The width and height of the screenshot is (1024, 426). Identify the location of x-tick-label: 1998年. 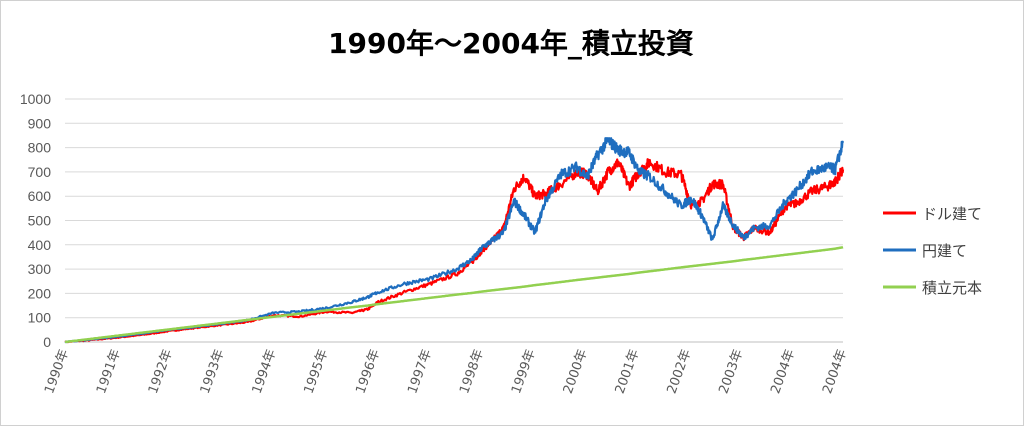
(472, 371).